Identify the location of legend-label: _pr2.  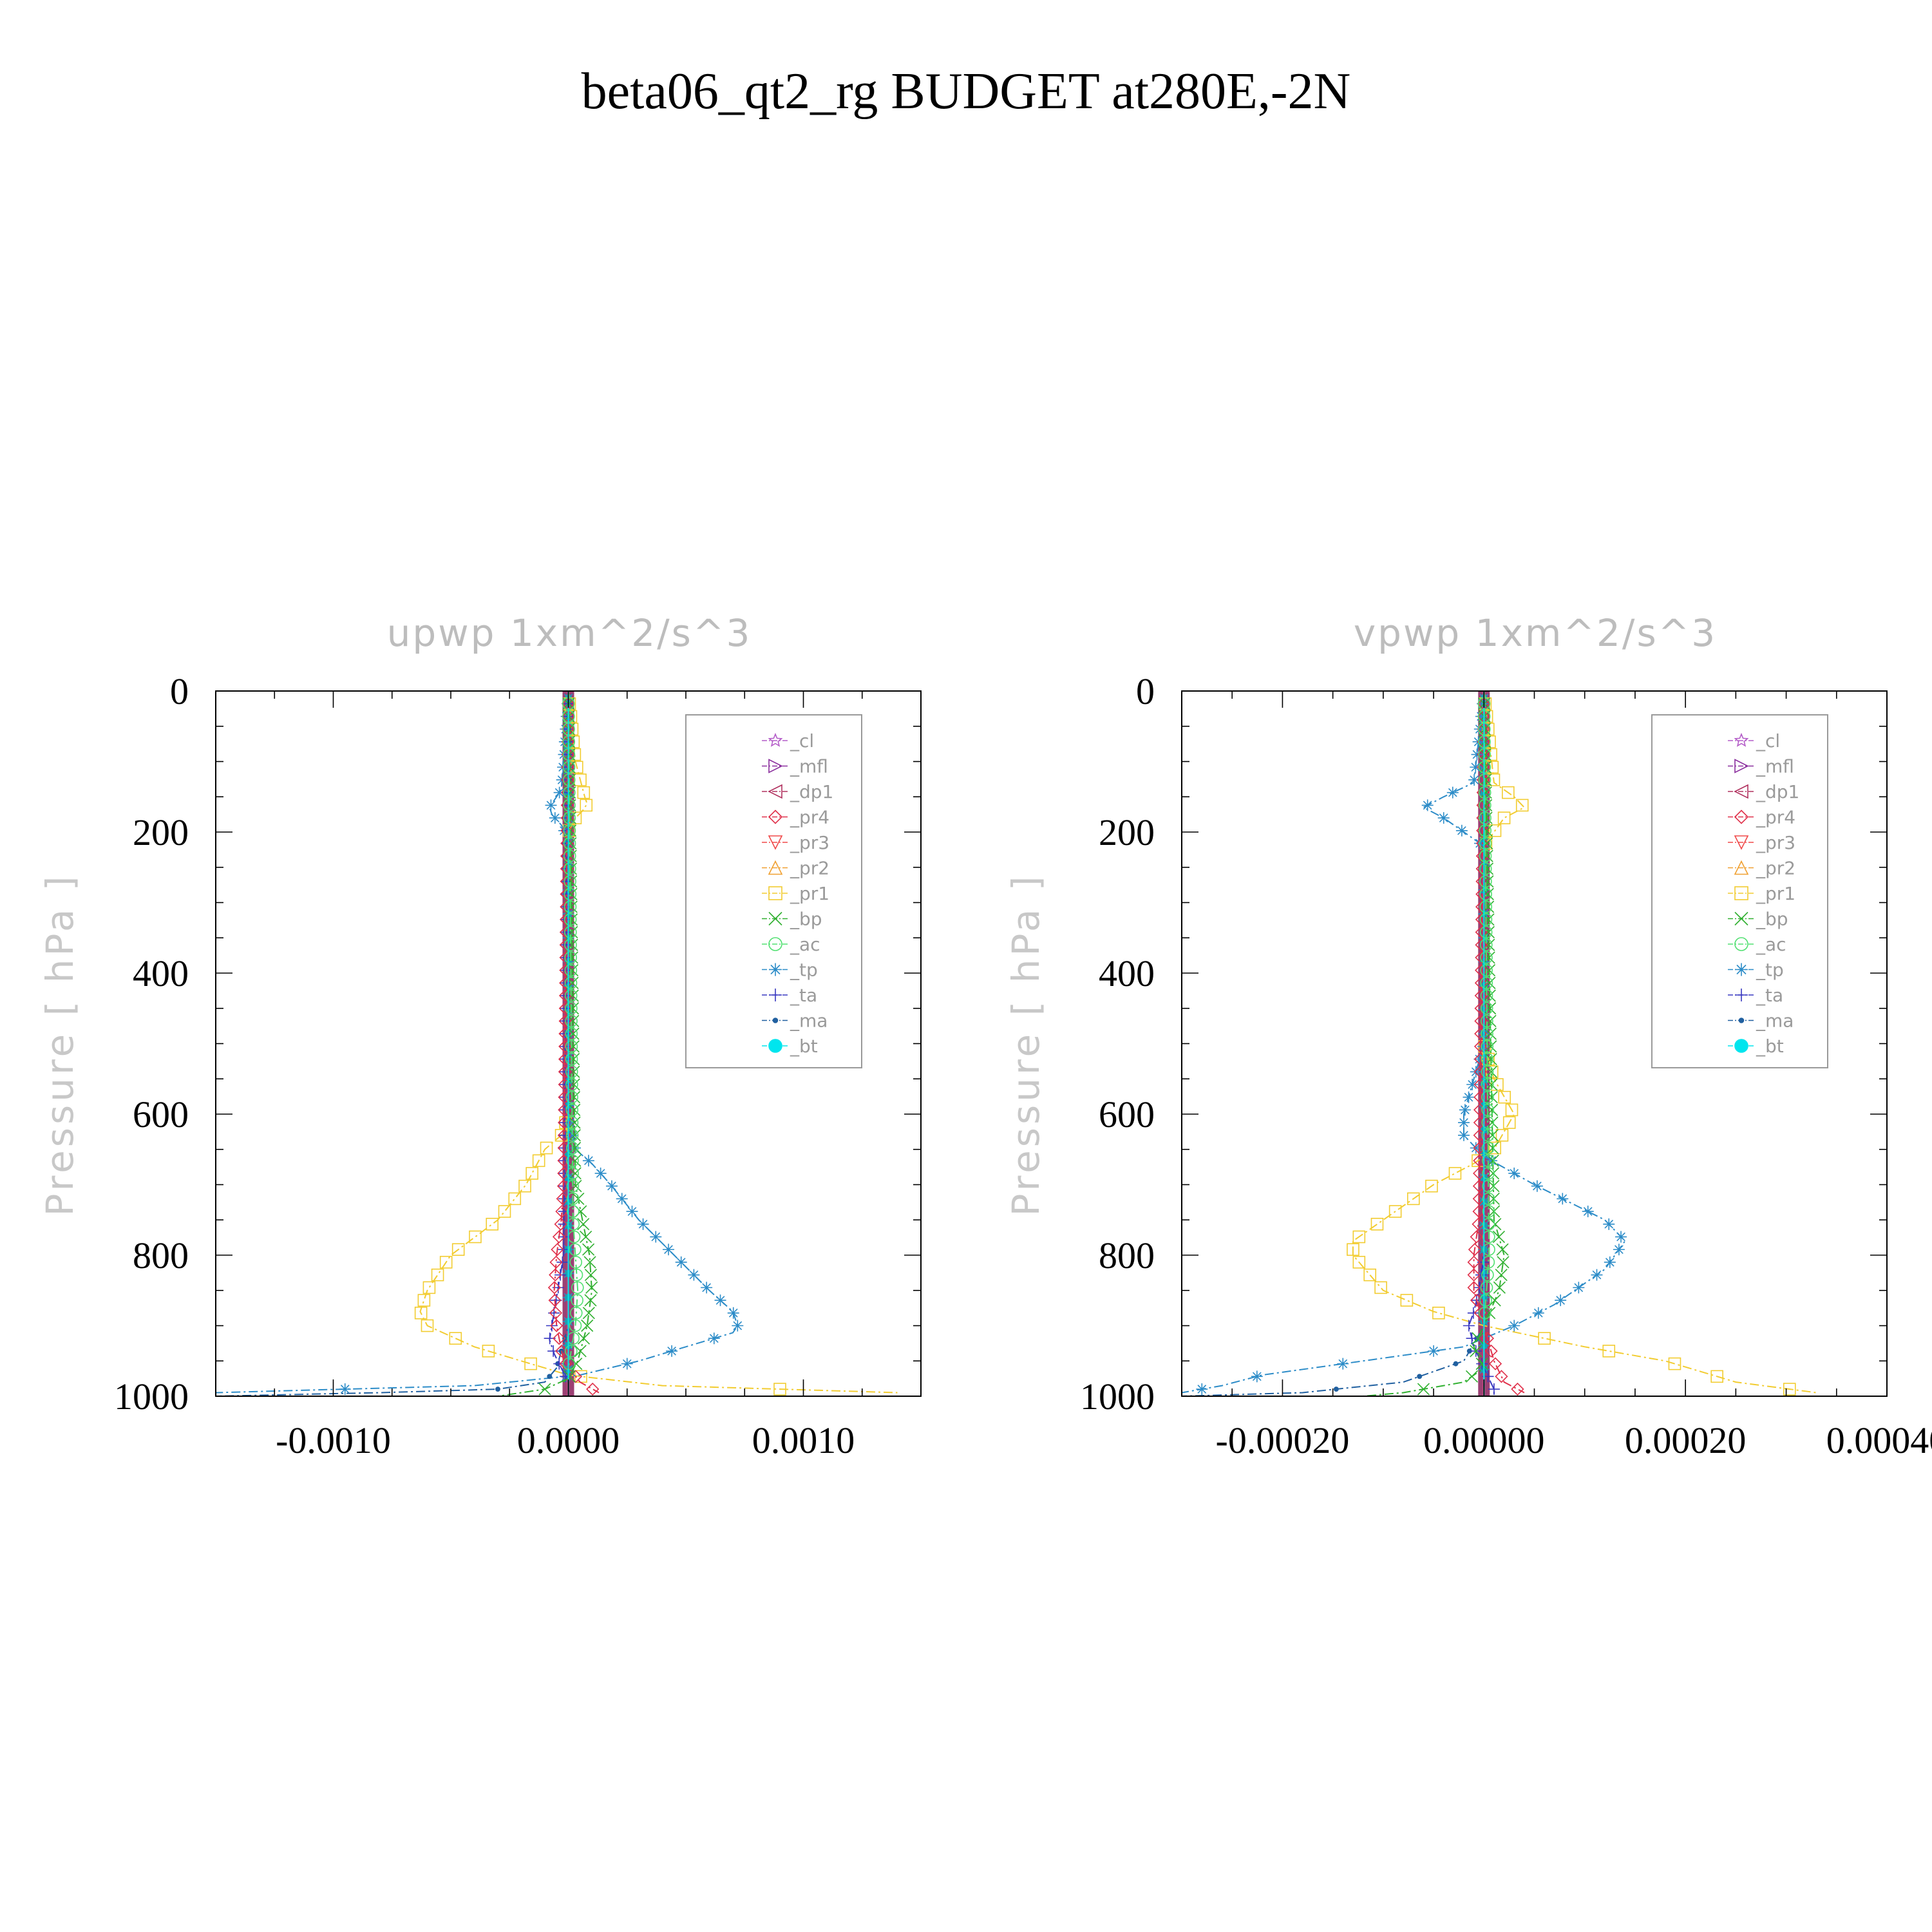
(810, 869).